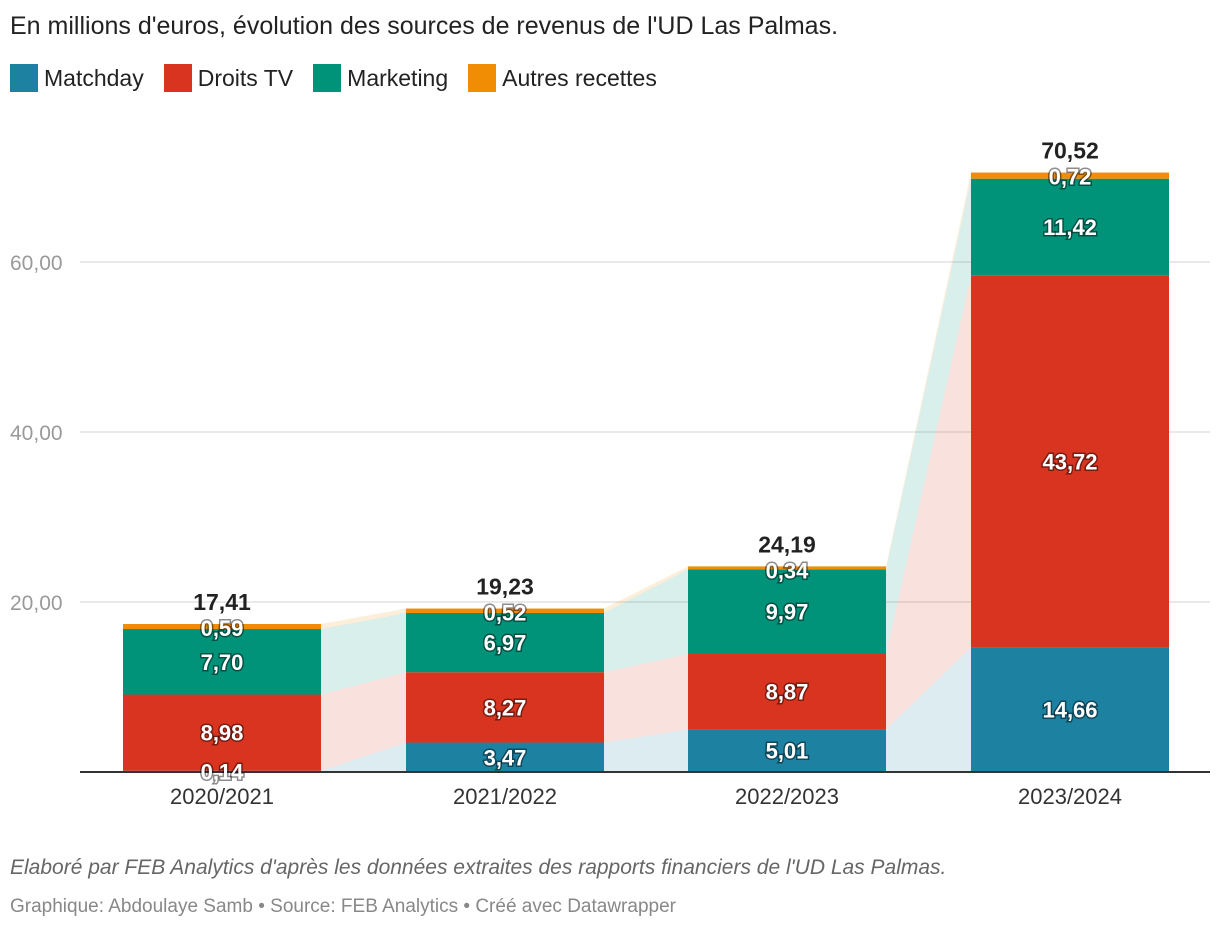  I want to click on data-label-autres-recettes: 0,72, so click(1070, 177).